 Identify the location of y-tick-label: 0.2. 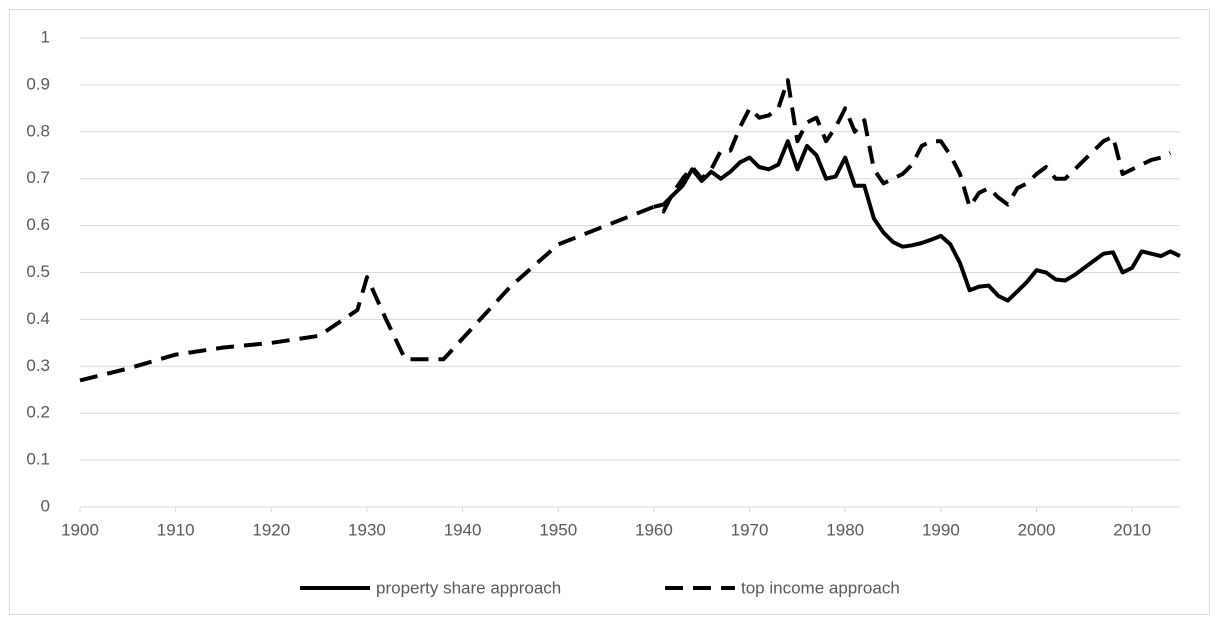
(38, 412).